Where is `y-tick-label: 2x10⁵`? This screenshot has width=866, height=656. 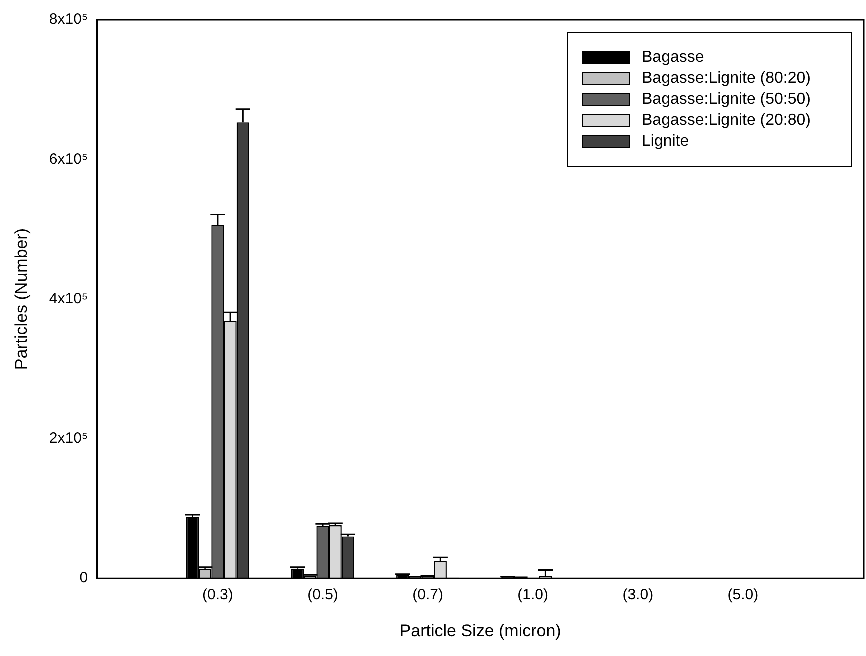
y-tick-label: 2x10⁵ is located at coordinates (68, 439).